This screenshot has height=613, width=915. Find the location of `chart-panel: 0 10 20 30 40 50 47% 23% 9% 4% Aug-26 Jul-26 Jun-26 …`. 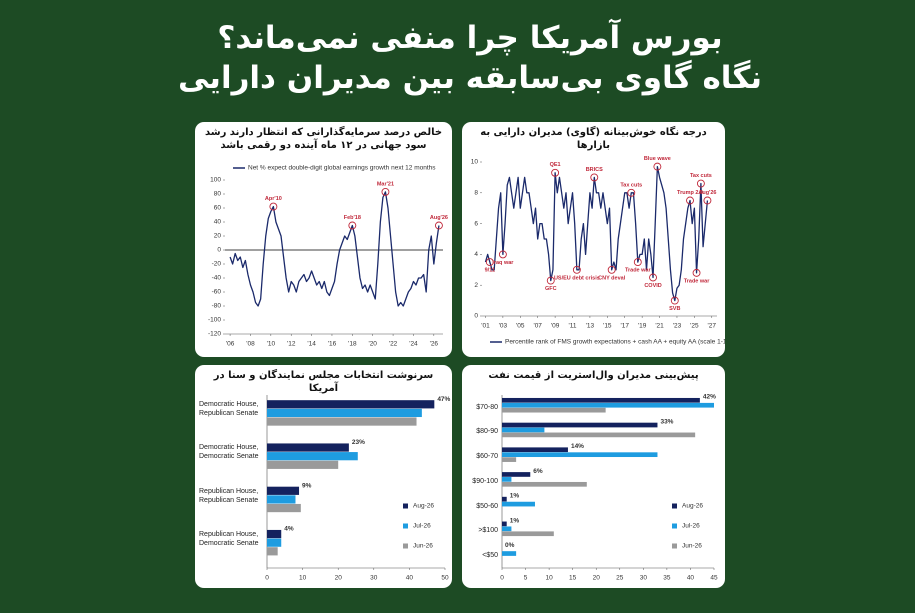

chart-panel: 0 10 20 30 40 50 47% 23% 9% 4% Aug-26 Jul-26 Jun-26 … is located at coordinates (323, 476).